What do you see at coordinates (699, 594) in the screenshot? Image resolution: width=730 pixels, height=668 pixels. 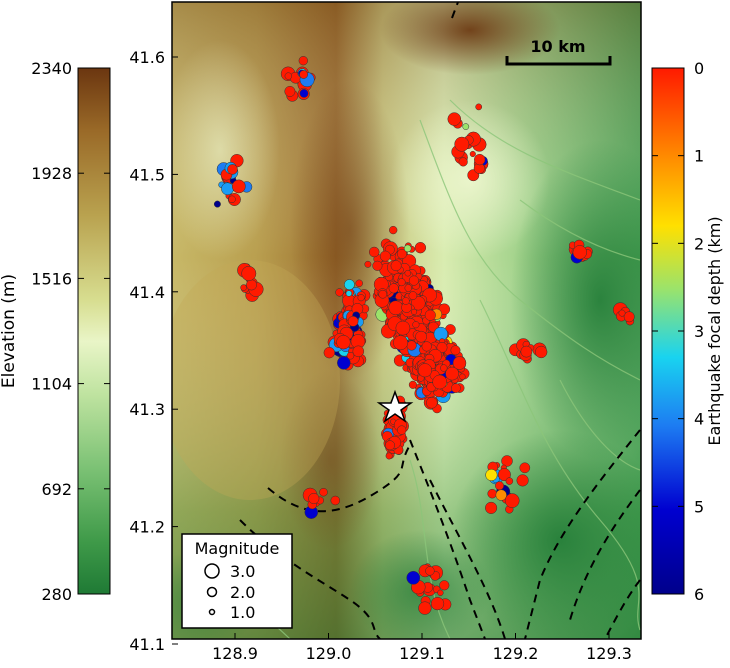 I see `depth-tick-label: 6` at bounding box center [699, 594].